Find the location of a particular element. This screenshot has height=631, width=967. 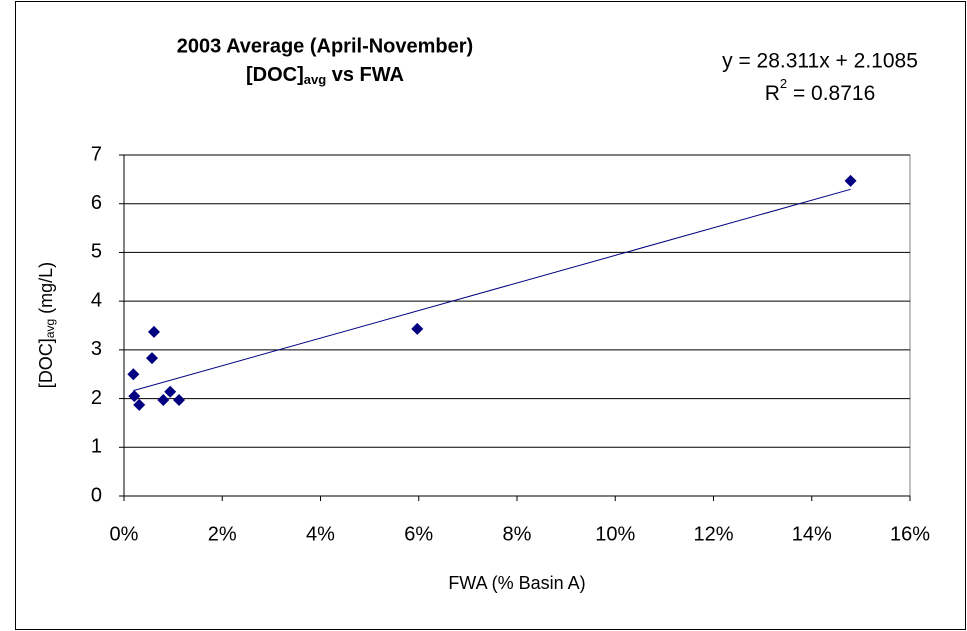

title-part: vs FWA is located at coordinates (365, 75).